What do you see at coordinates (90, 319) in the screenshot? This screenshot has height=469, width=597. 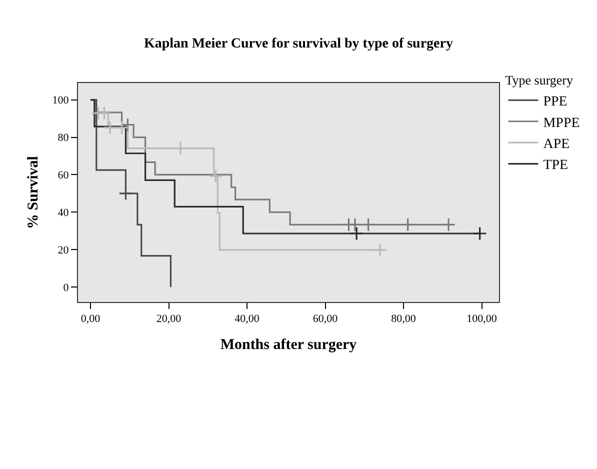 I see `x-tick-label: 0,00` at bounding box center [90, 319].